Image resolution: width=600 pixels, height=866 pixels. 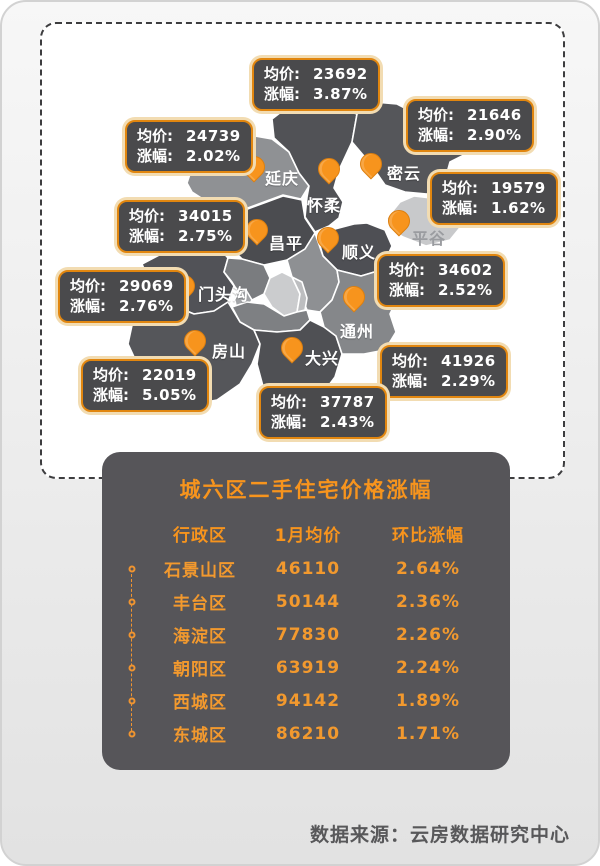 What do you see at coordinates (200, 637) in the screenshot?
I see `row-district: 海淀区` at bounding box center [200, 637].